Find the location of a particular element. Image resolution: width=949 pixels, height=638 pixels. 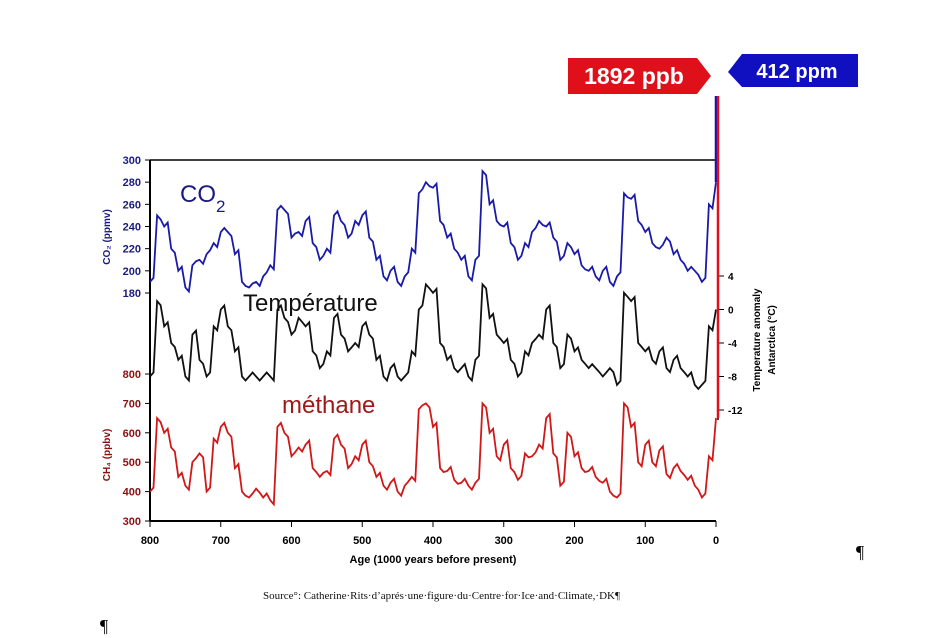

y-tick-label: 240 is located at coordinates (132, 228).